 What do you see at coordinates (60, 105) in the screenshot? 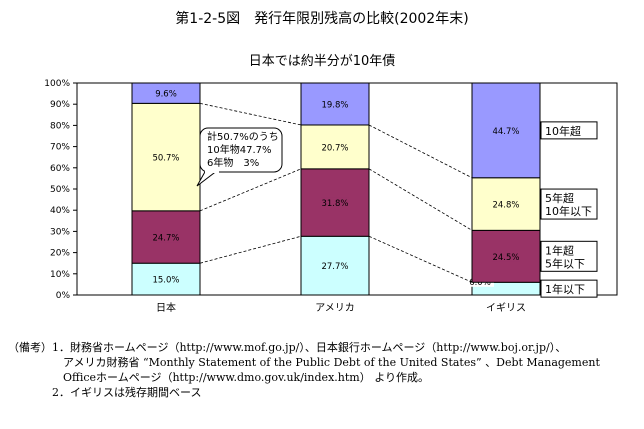
I see `y-tick-label: 90%` at bounding box center [60, 105].